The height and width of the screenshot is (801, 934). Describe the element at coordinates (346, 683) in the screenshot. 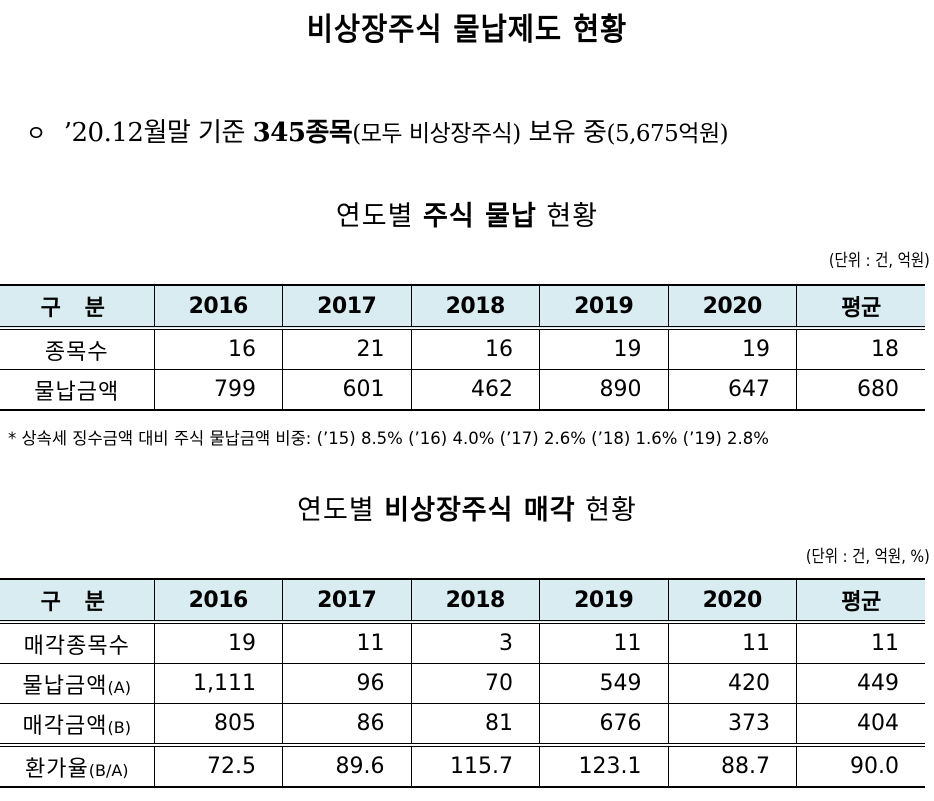

I see `cell: 96` at that location.